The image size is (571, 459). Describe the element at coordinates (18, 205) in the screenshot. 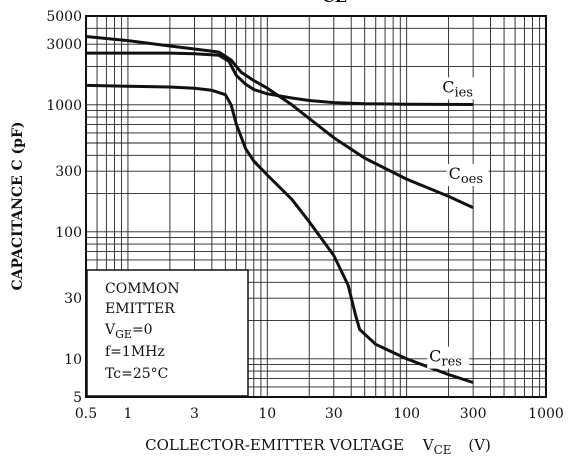

I see `y-axis-label: CAPACITANCE C (pF)` at that location.